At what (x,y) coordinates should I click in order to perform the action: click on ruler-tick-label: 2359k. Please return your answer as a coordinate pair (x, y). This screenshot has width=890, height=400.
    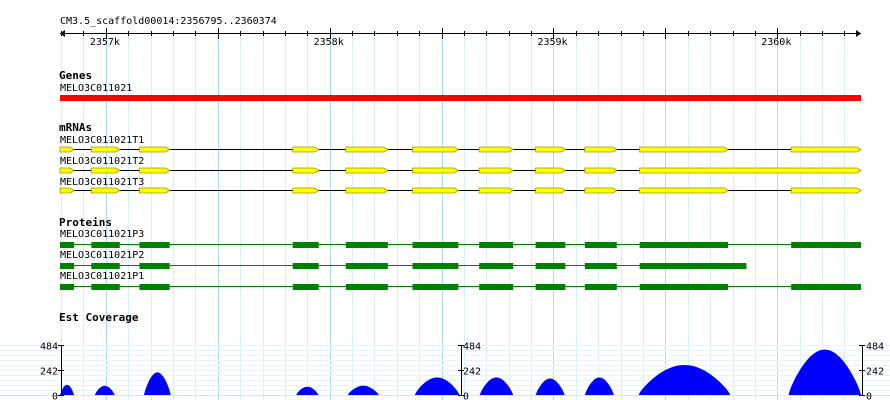
    Looking at the image, I should click on (552, 42).